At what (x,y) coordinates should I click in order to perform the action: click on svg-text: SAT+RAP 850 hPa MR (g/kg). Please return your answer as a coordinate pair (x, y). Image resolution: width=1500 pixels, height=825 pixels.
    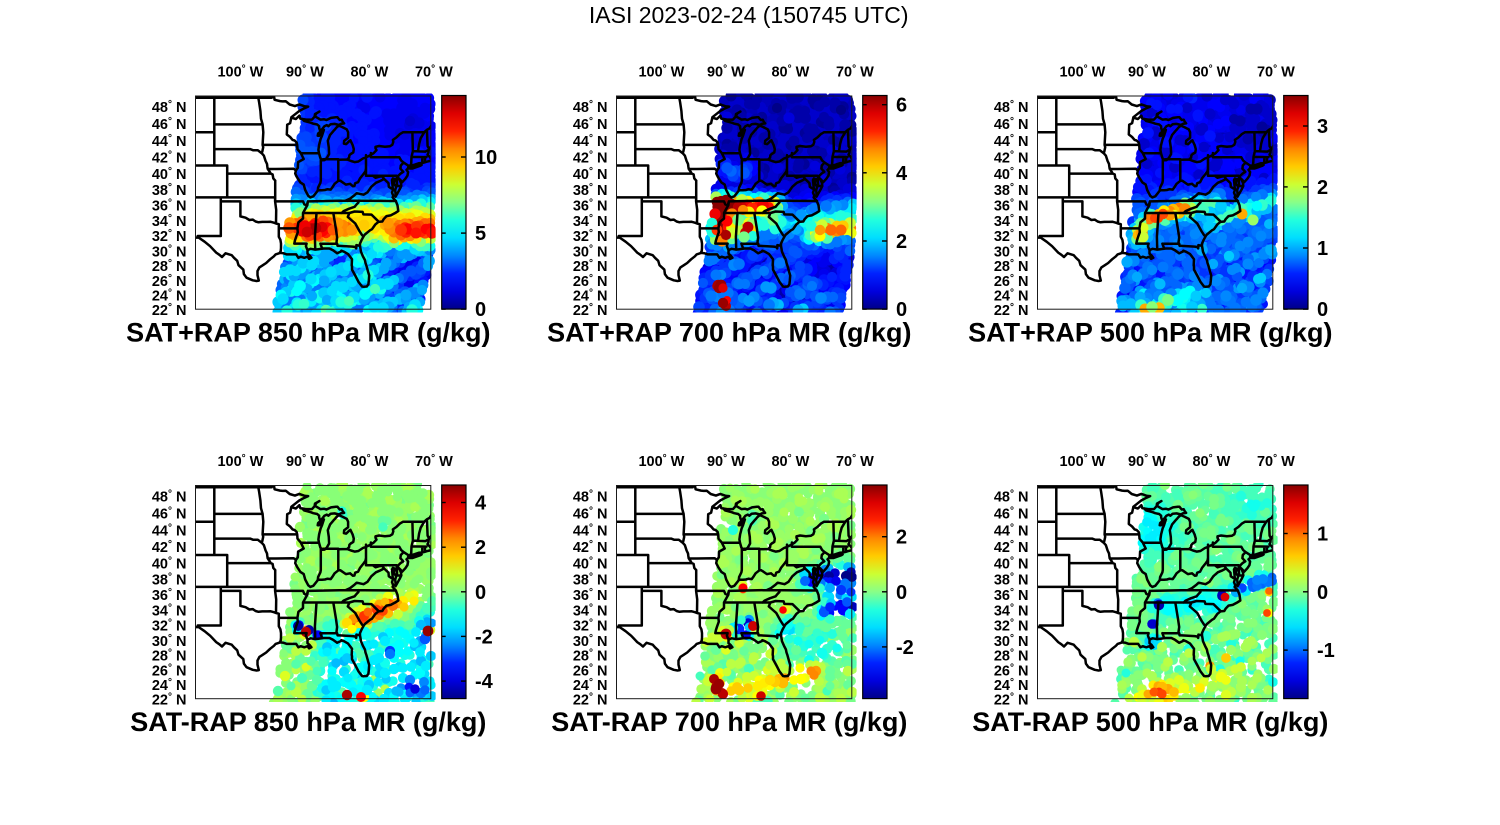
    Looking at the image, I should click on (308, 333).